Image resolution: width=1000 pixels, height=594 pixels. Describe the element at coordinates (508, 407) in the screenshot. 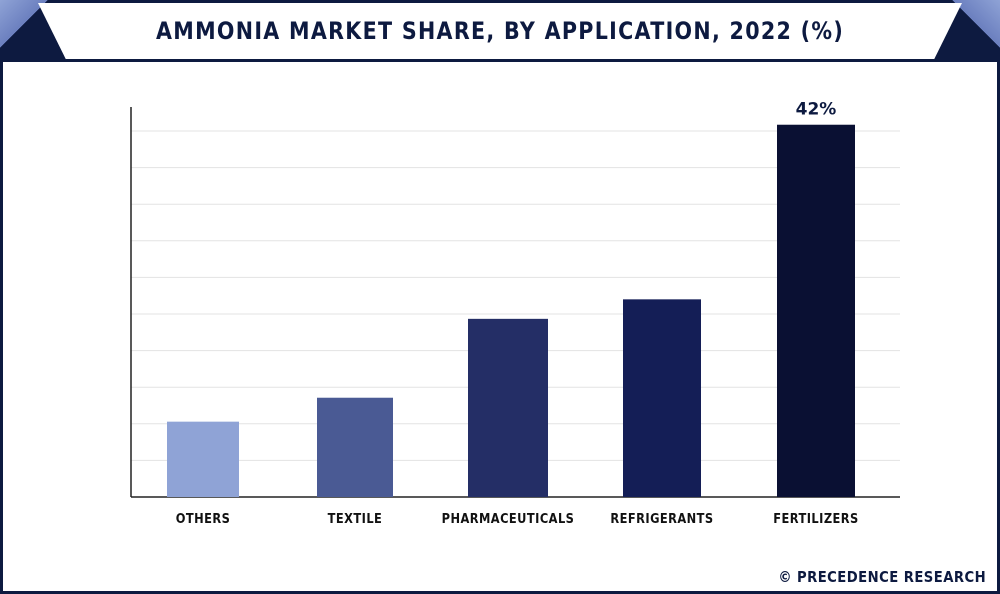

I see `bar-pharmaceuticals` at that location.